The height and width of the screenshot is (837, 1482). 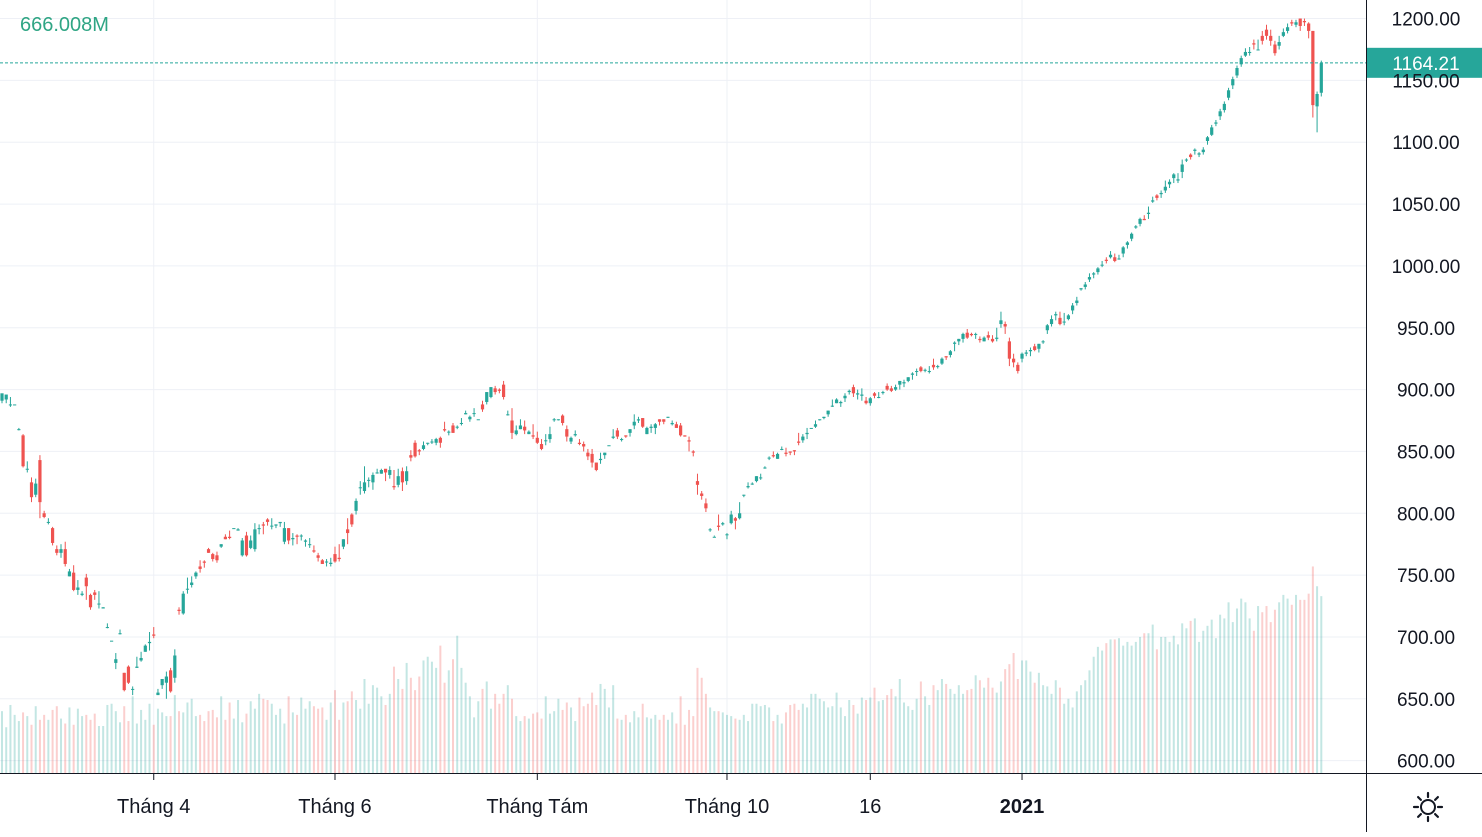 What do you see at coordinates (1426, 452) in the screenshot?
I see `y-tick-label: 850.00` at bounding box center [1426, 452].